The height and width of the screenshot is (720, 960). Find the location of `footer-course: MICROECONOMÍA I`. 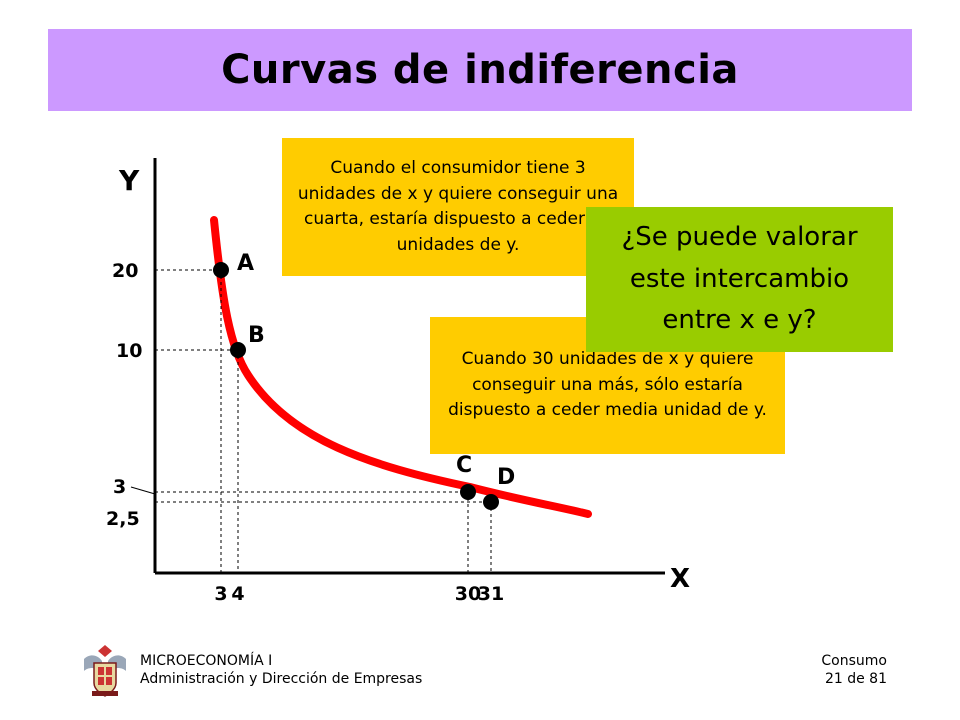

footer-course: MICROECONOMÍA I is located at coordinates (206, 661).